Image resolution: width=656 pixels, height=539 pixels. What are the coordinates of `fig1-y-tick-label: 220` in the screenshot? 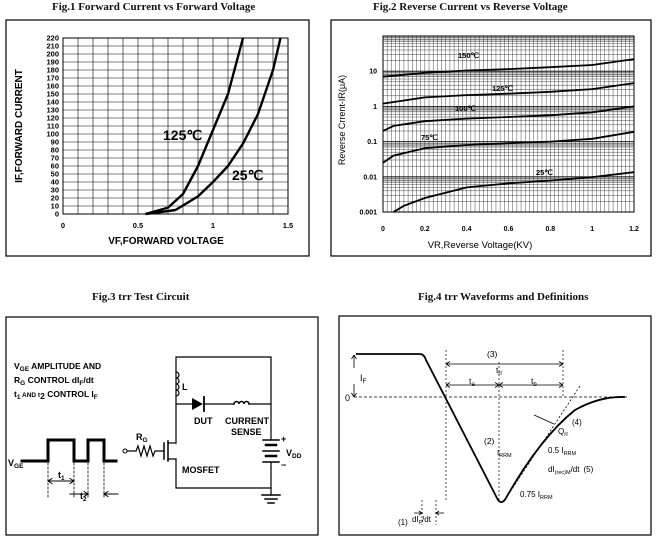 It's located at (52, 38).